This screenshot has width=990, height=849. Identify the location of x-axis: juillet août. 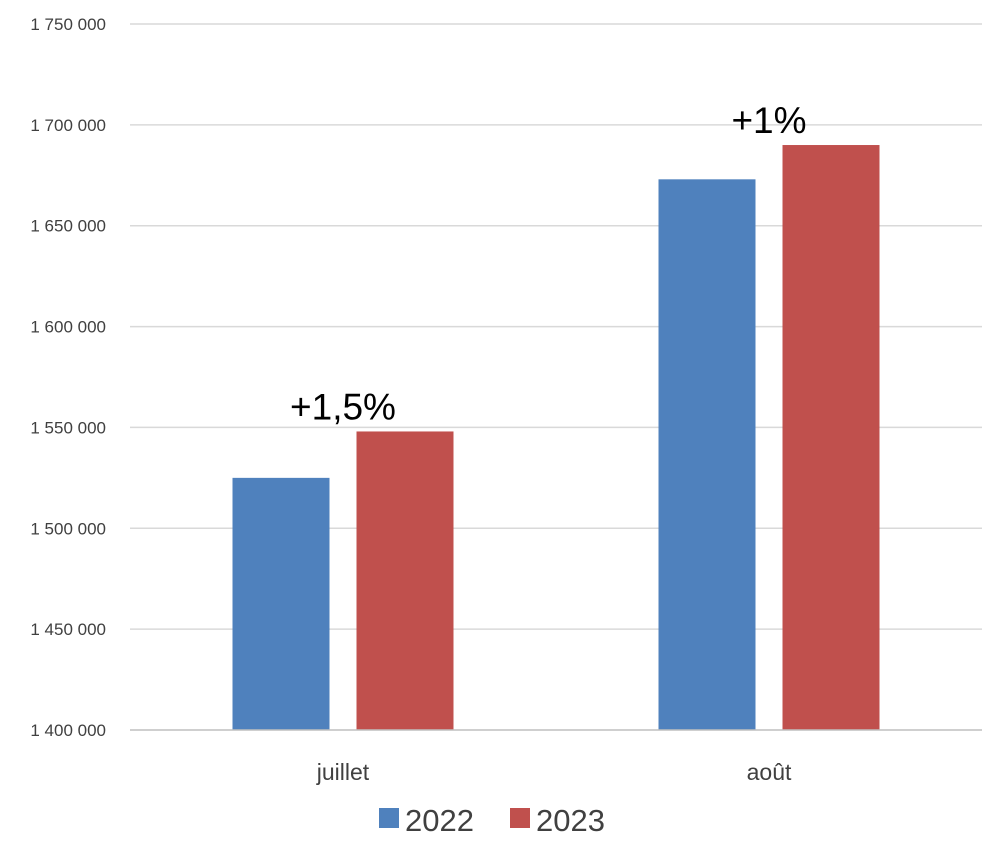
(556, 757).